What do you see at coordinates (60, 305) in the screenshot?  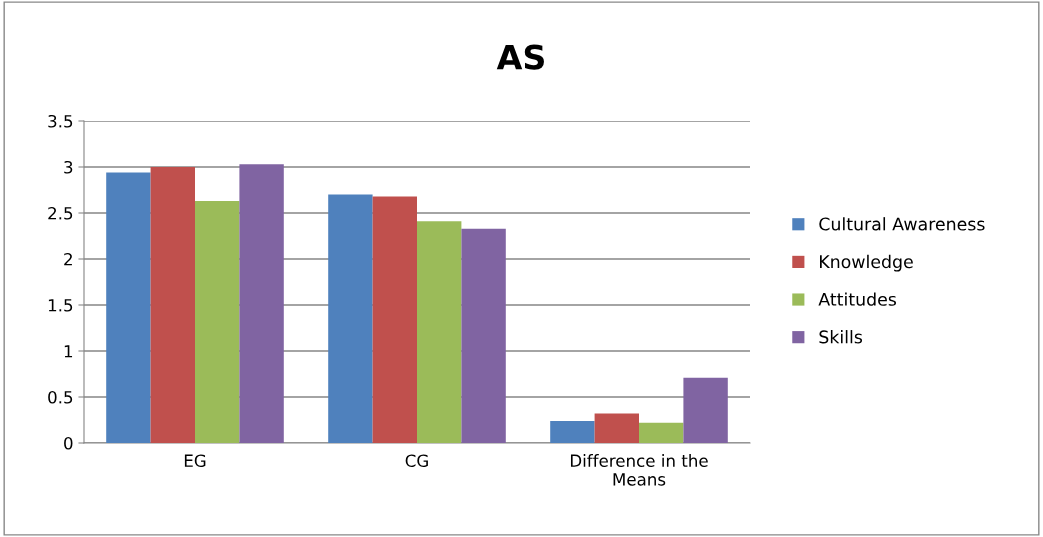 I see `y-tick-label: 1.5` at bounding box center [60, 305].